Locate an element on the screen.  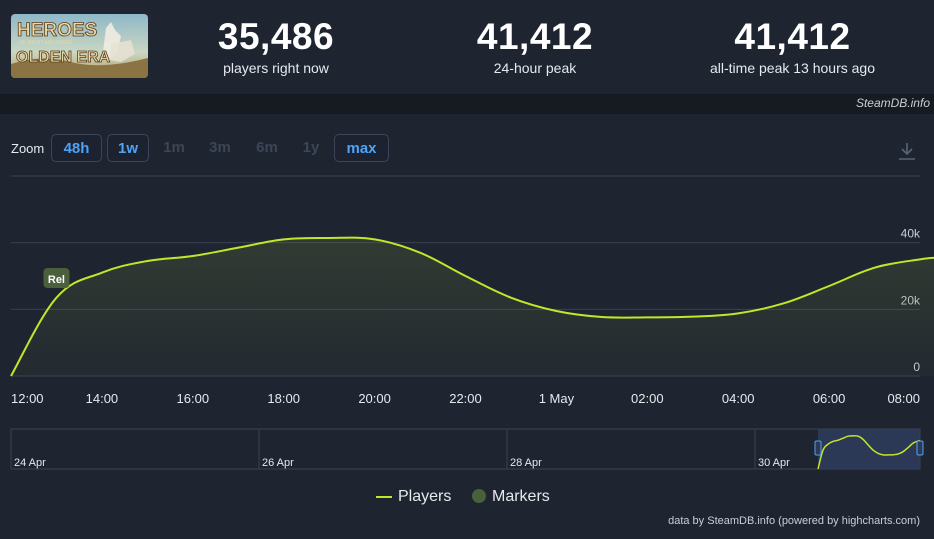
legend-markers: Markers is located at coordinates (511, 497).